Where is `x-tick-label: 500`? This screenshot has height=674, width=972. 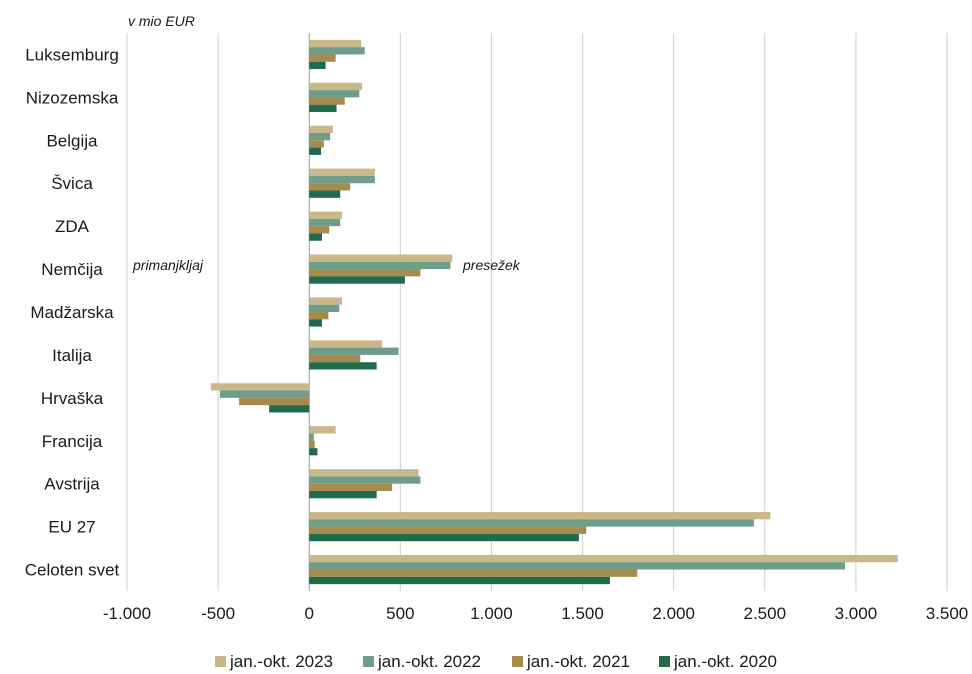 x-tick-label: 500 is located at coordinates (400, 613).